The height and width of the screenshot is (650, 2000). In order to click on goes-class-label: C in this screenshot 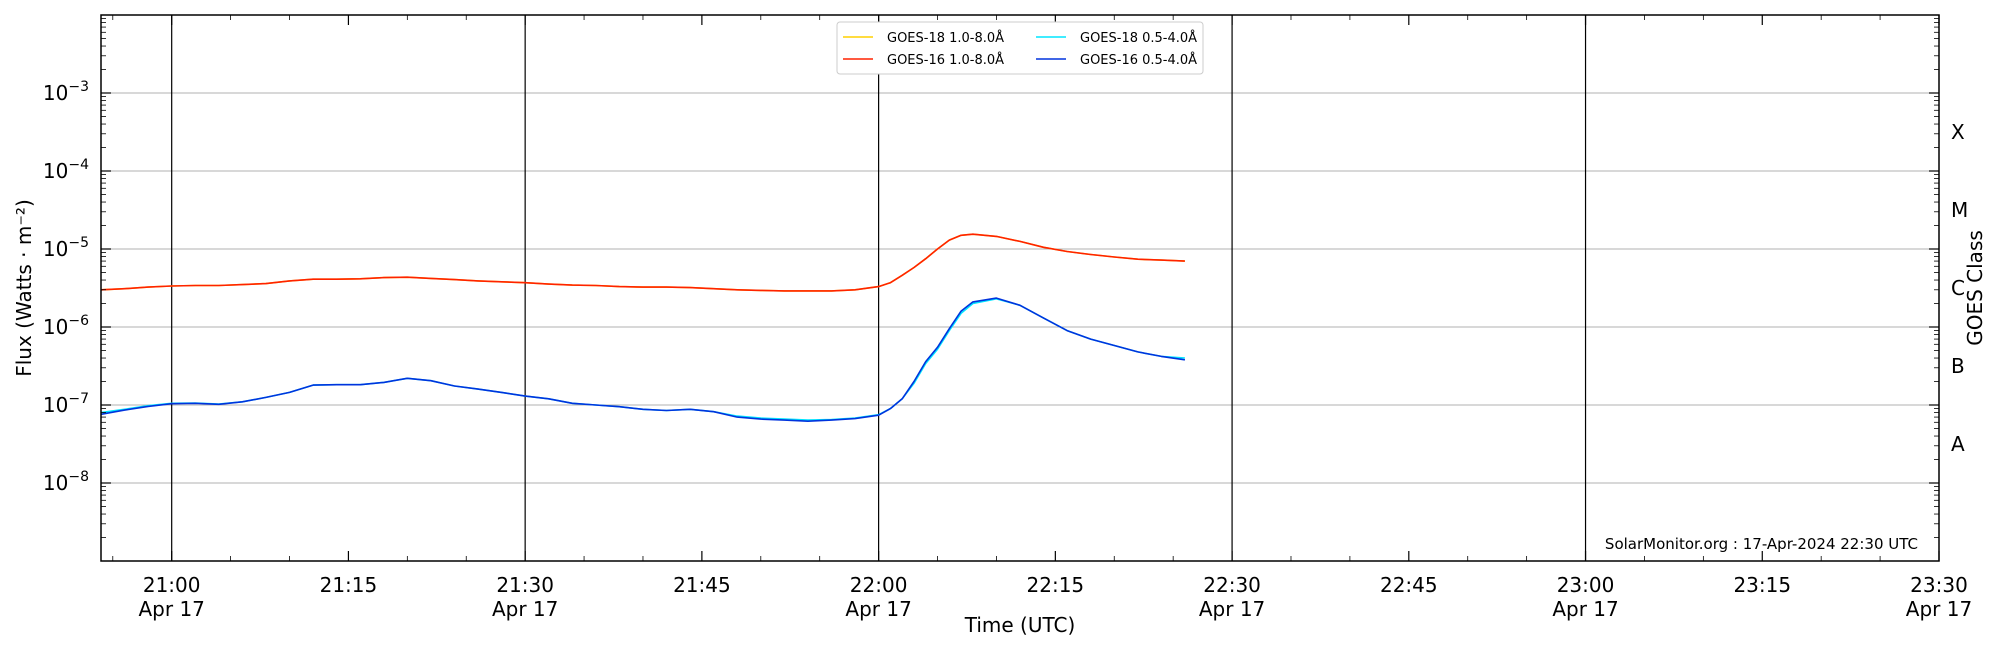, I will do `click(1958, 288)`.